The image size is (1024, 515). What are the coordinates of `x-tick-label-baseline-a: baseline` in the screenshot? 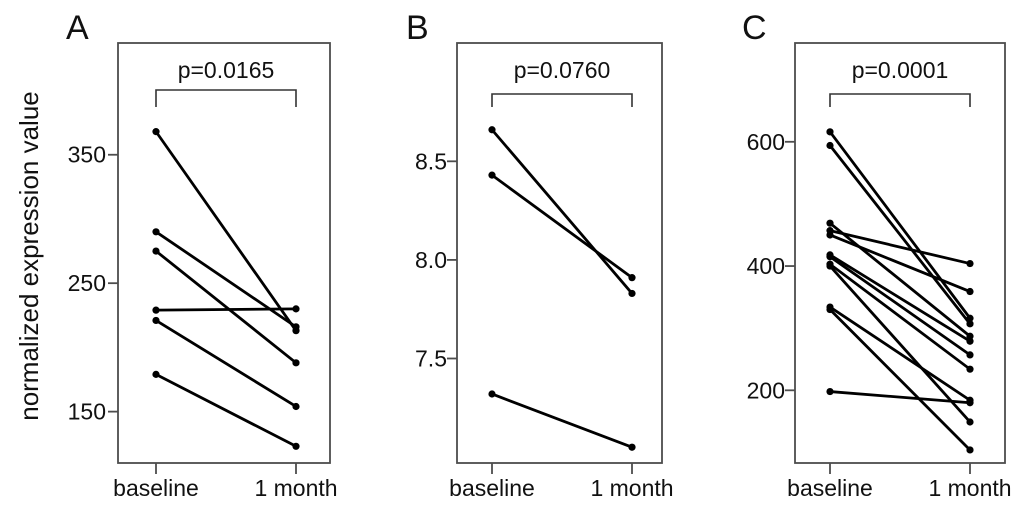 It's located at (156, 488).